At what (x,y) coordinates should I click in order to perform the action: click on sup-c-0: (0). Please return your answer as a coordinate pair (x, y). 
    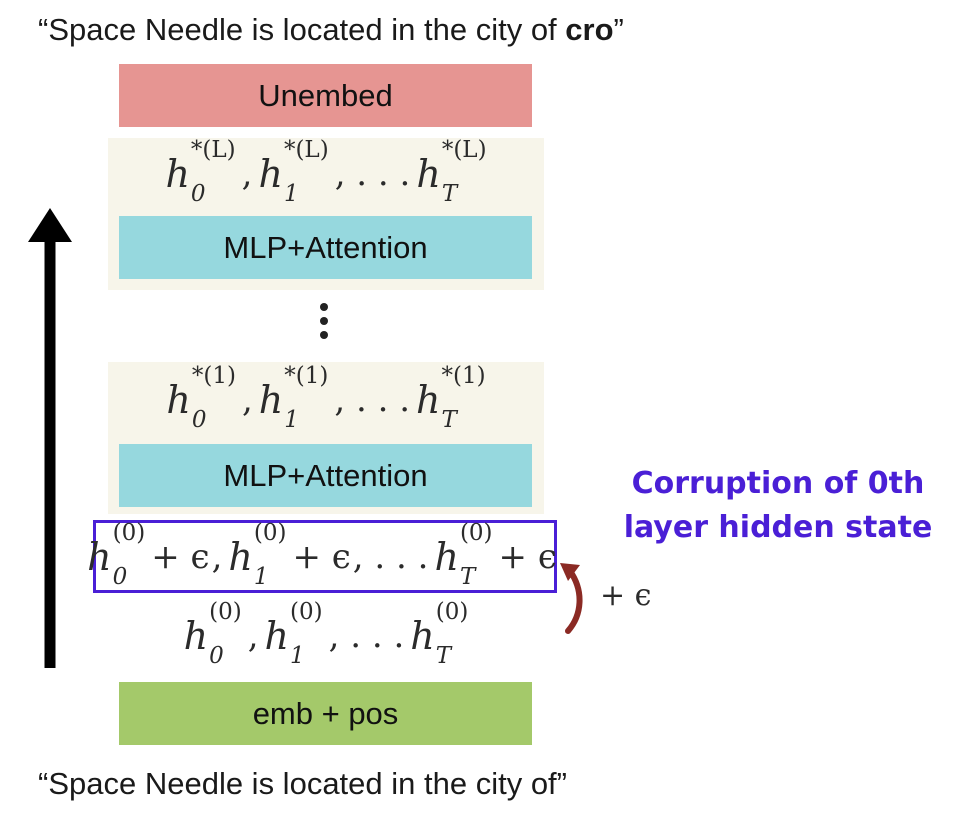
    Looking at the image, I should click on (129, 532).